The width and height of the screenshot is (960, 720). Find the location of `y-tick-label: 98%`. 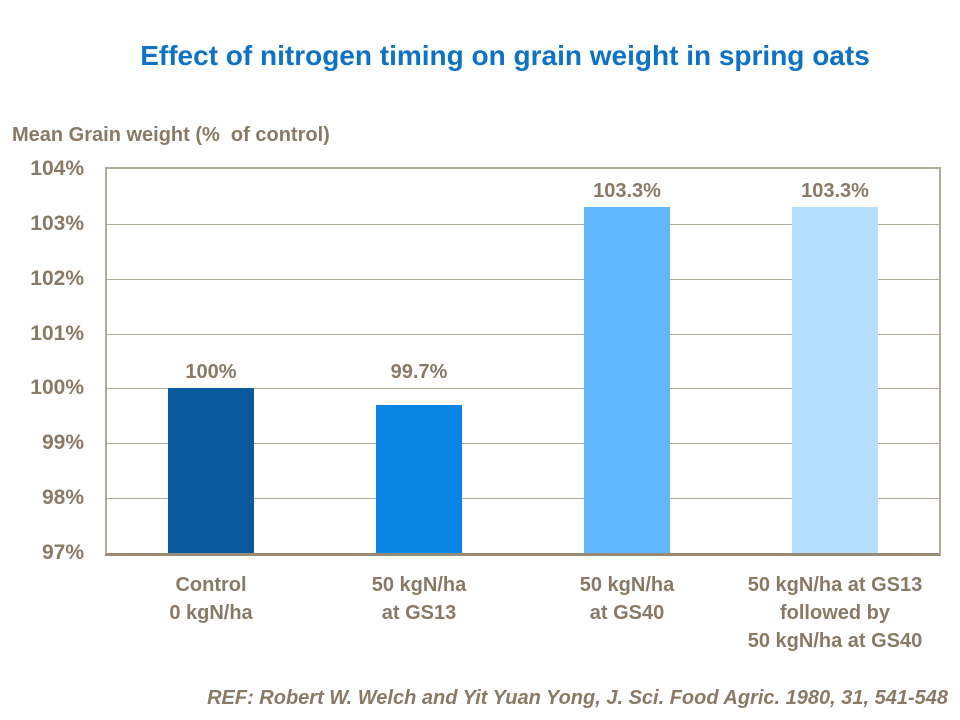

y-tick-label: 98% is located at coordinates (62, 497).